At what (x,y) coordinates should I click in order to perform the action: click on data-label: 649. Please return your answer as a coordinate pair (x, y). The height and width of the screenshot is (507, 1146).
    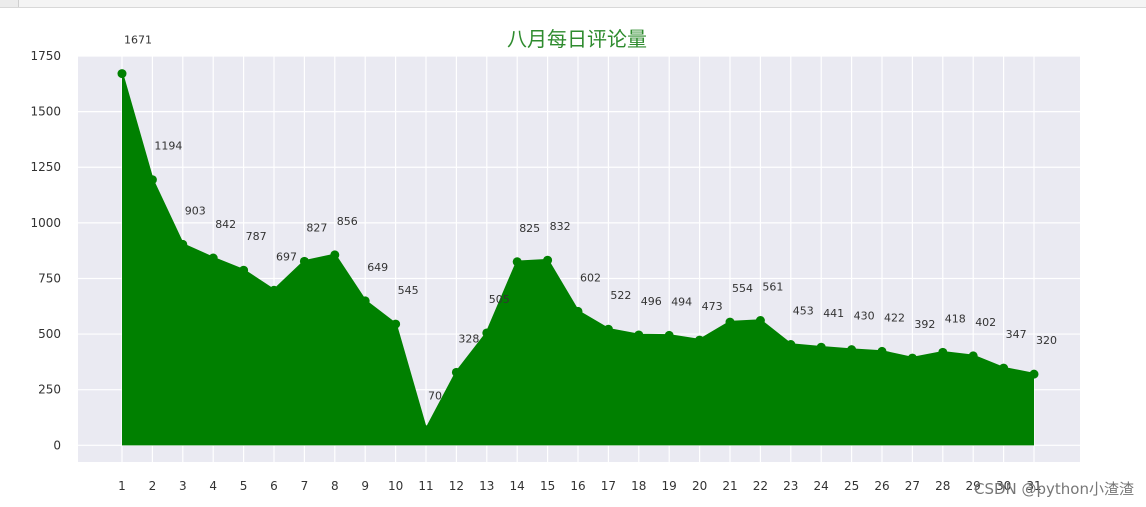
    Looking at the image, I should click on (377, 267).